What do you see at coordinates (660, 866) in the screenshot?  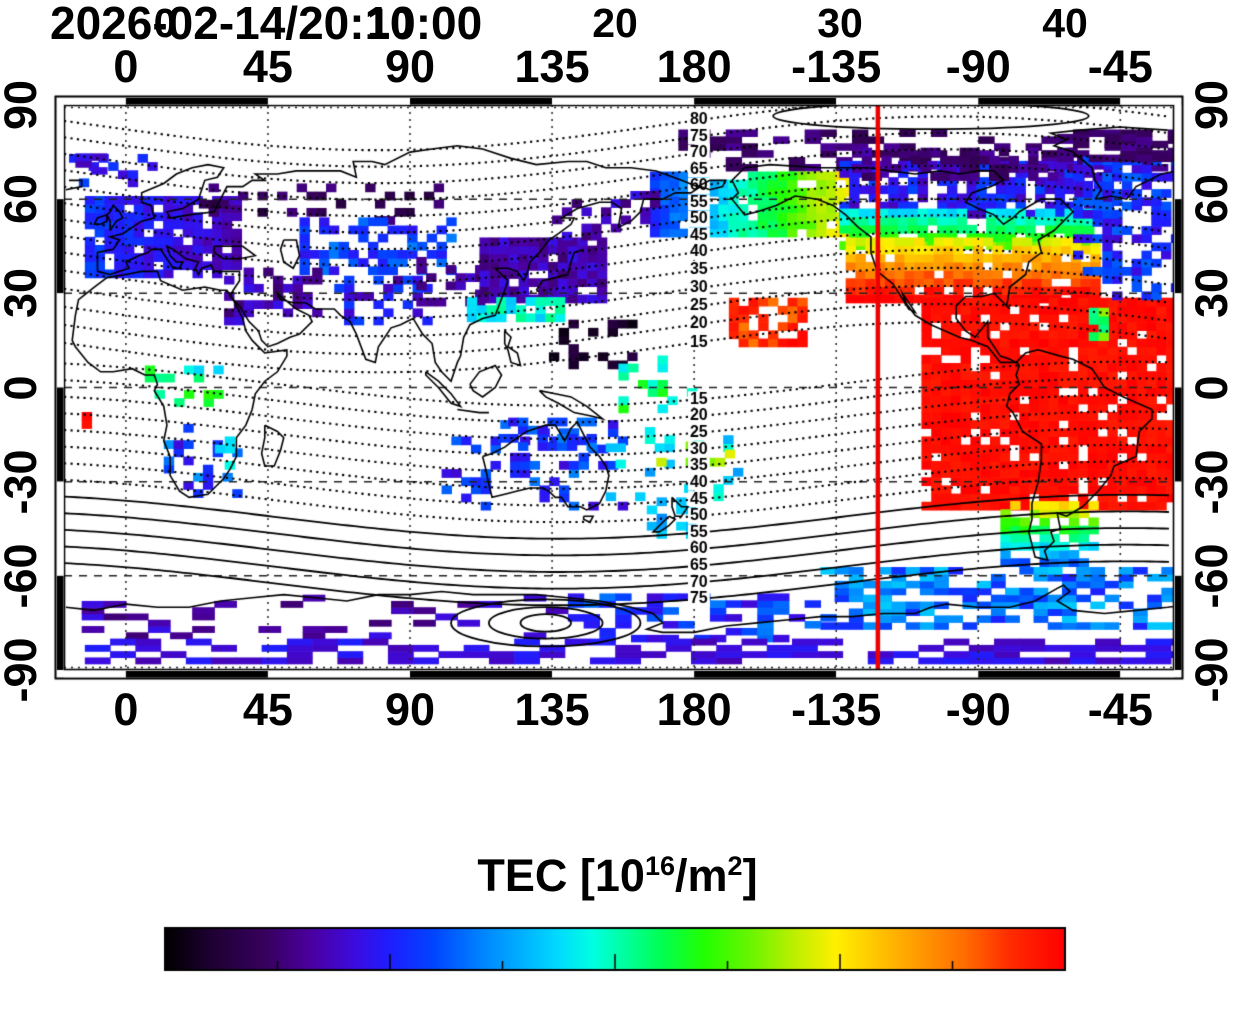 I see `colorbar-title-sup1: 16` at bounding box center [660, 866].